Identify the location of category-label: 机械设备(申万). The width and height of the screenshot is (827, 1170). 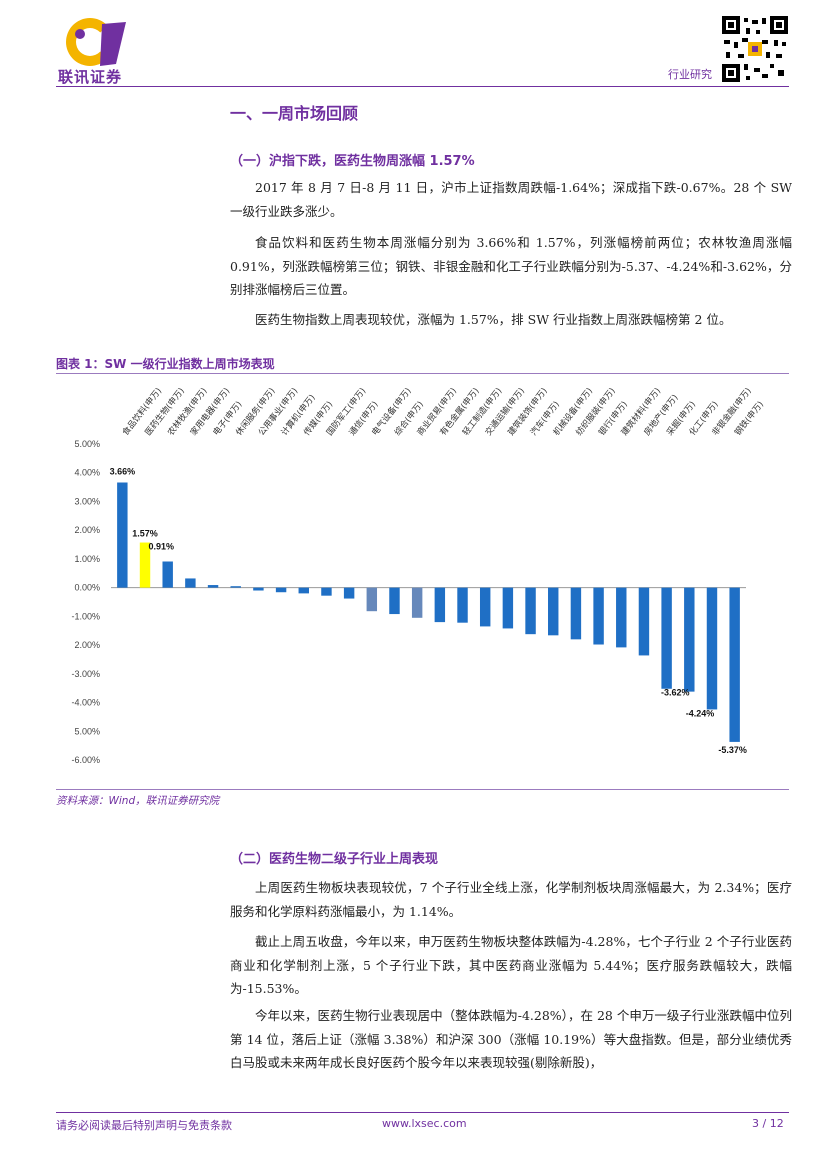
(573, 412).